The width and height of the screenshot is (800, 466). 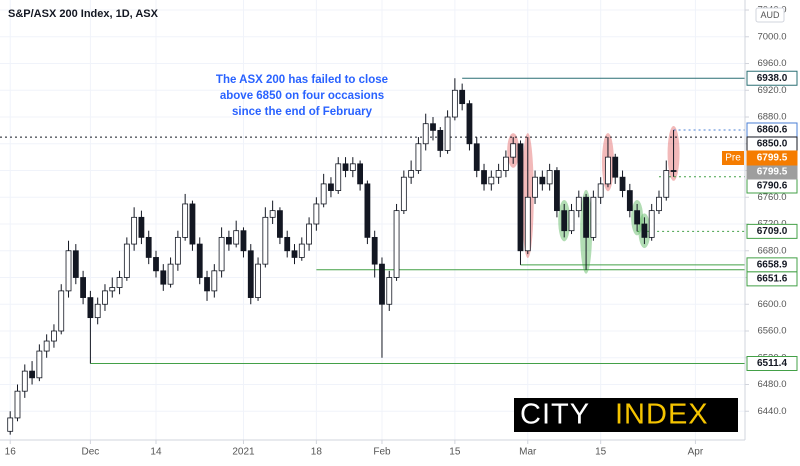 What do you see at coordinates (317, 452) in the screenshot?
I see `x-tick-label: 18` at bounding box center [317, 452].